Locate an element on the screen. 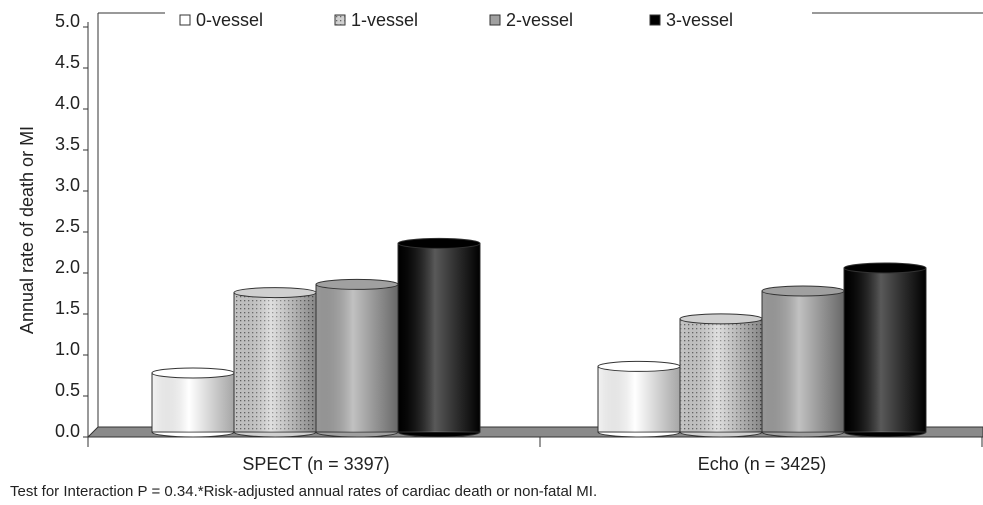 This screenshot has height=505, width=983. x-tick-label: Echo (n = 3425) is located at coordinates (762, 464).